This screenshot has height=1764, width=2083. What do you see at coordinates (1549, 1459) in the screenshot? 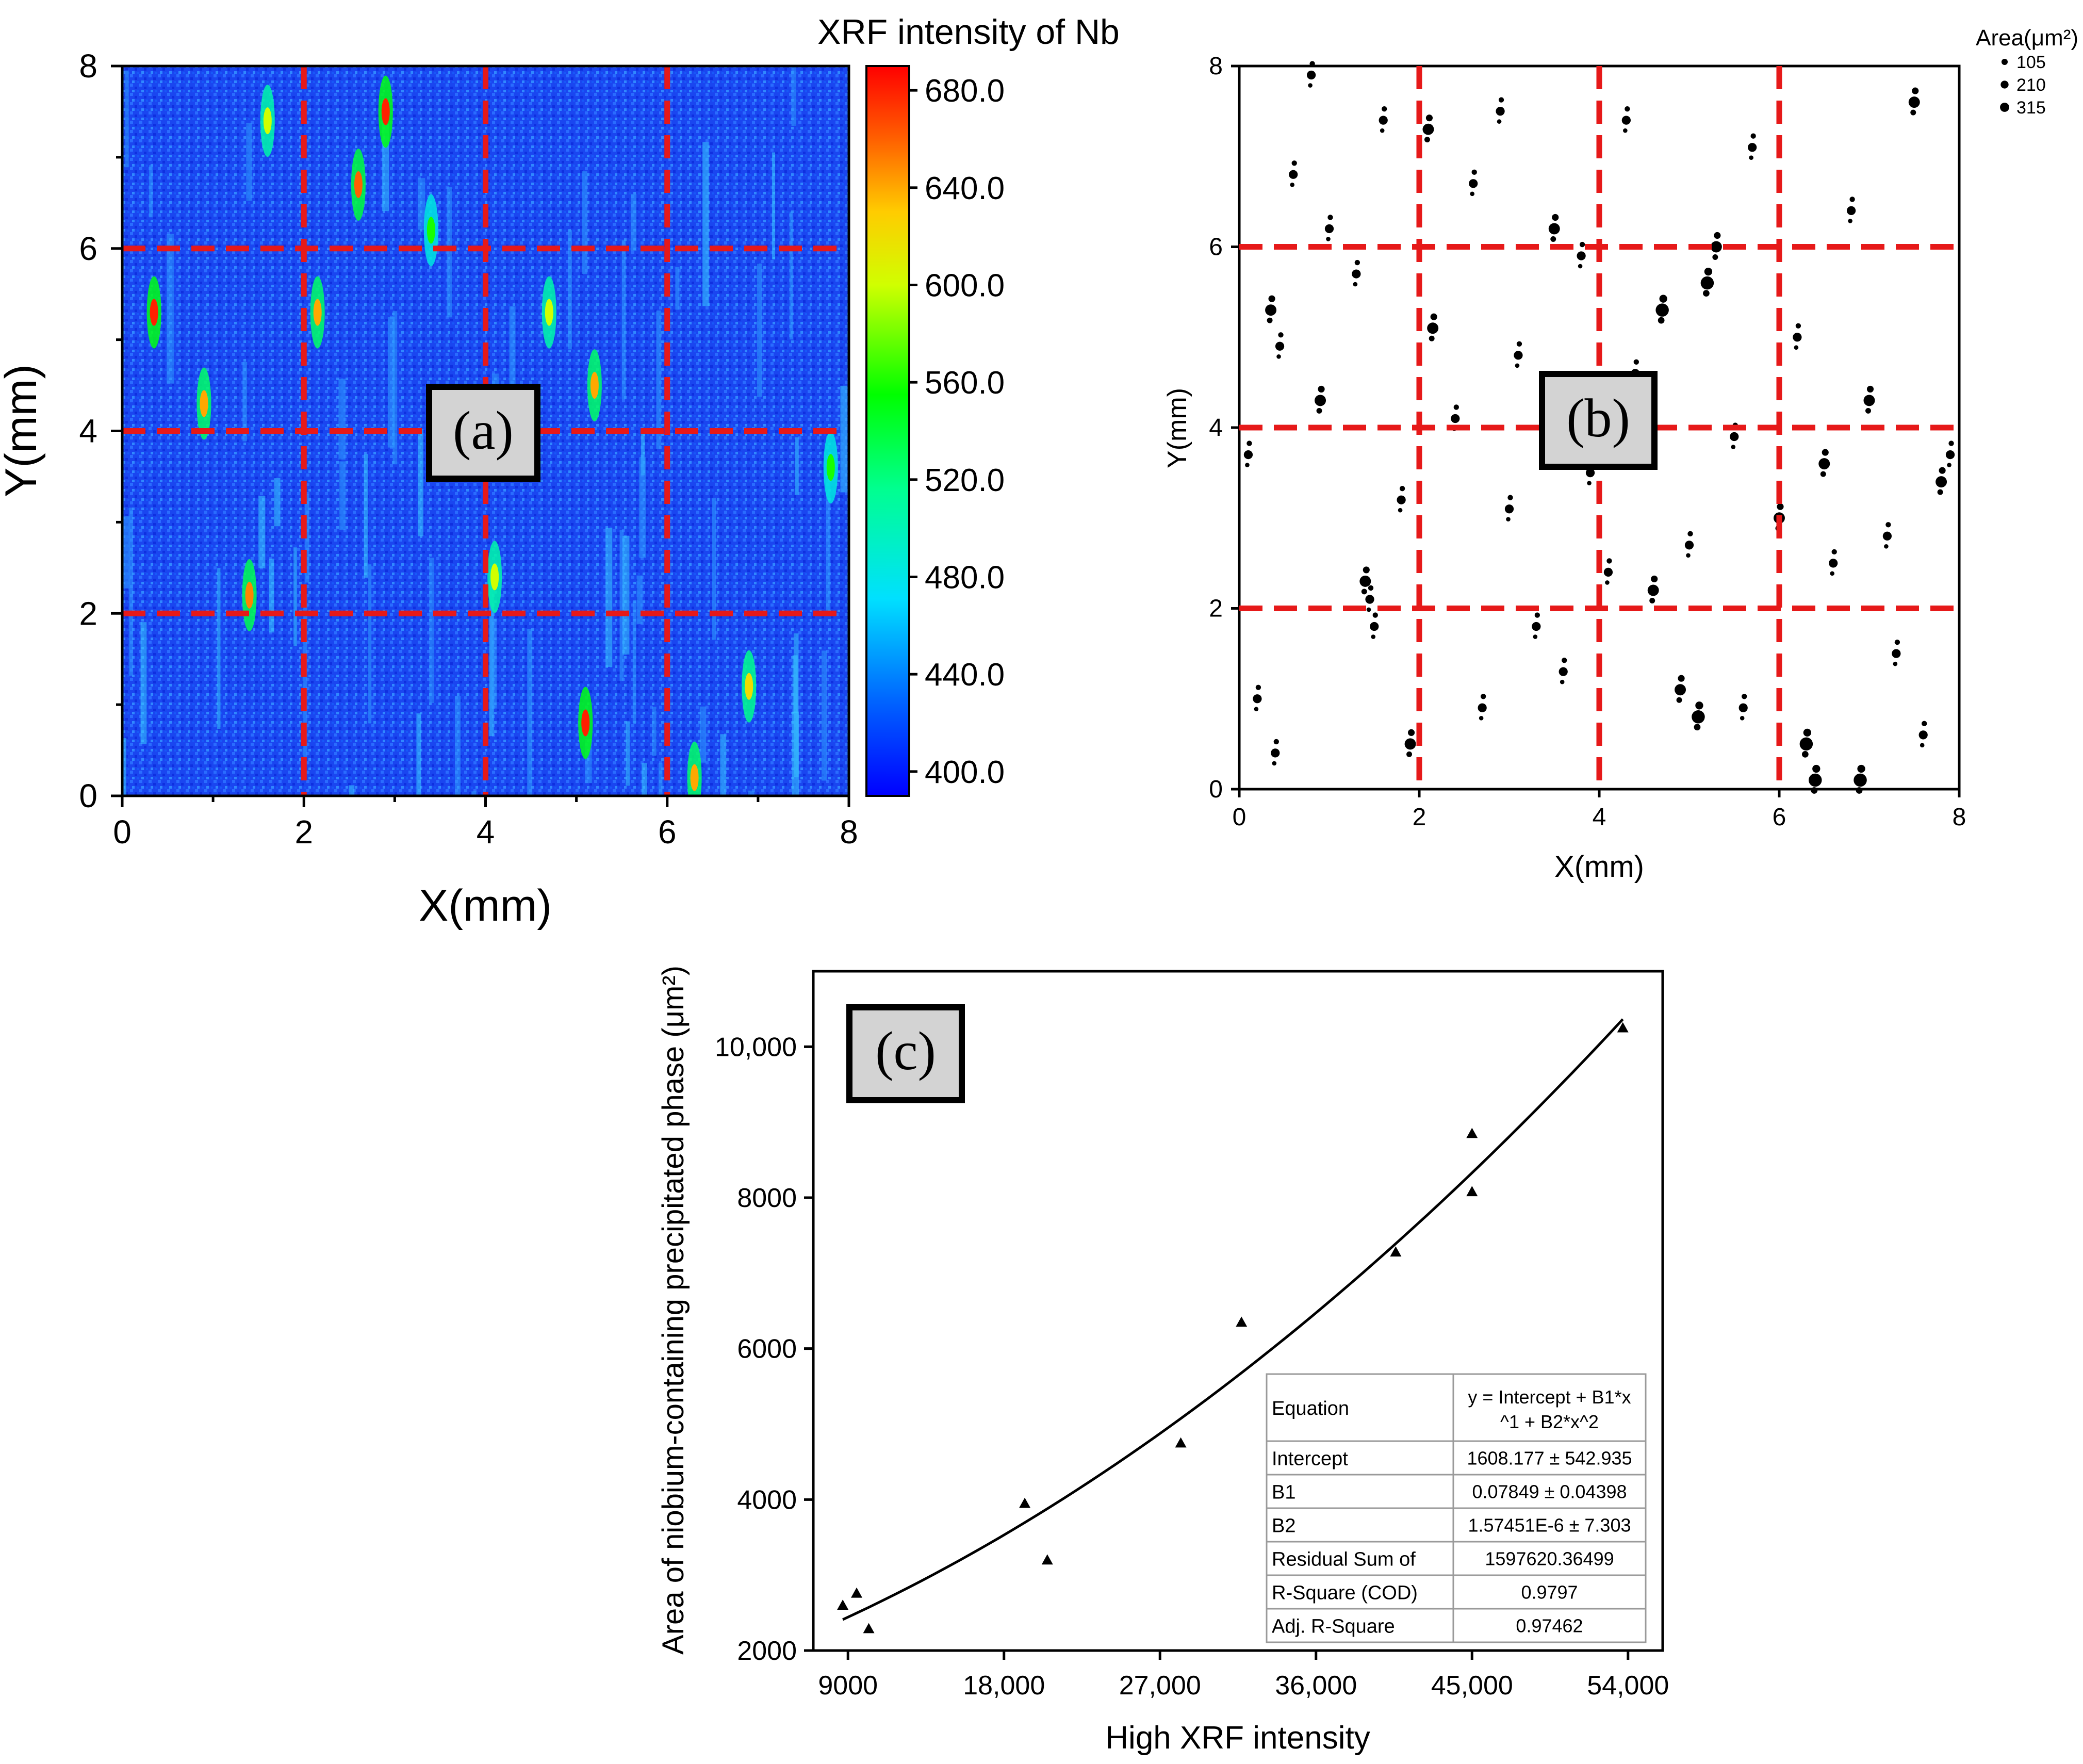
I see `table-row-value: 1608.177 ± 542.935` at bounding box center [1549, 1459].